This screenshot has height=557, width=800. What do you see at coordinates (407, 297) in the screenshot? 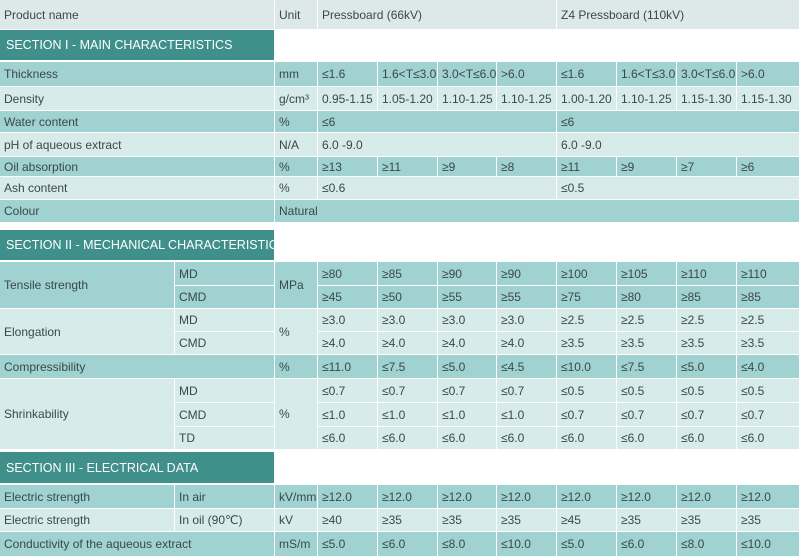
I see `value-cell: ≥50` at bounding box center [407, 297].